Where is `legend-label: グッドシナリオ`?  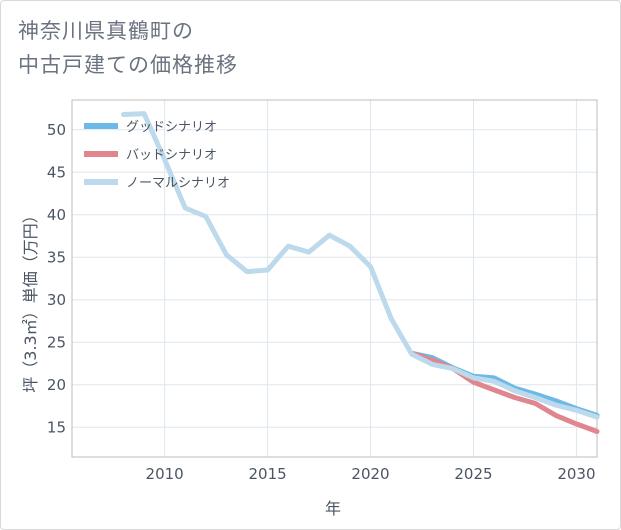
legend-label: グッドシナリオ is located at coordinates (171, 127).